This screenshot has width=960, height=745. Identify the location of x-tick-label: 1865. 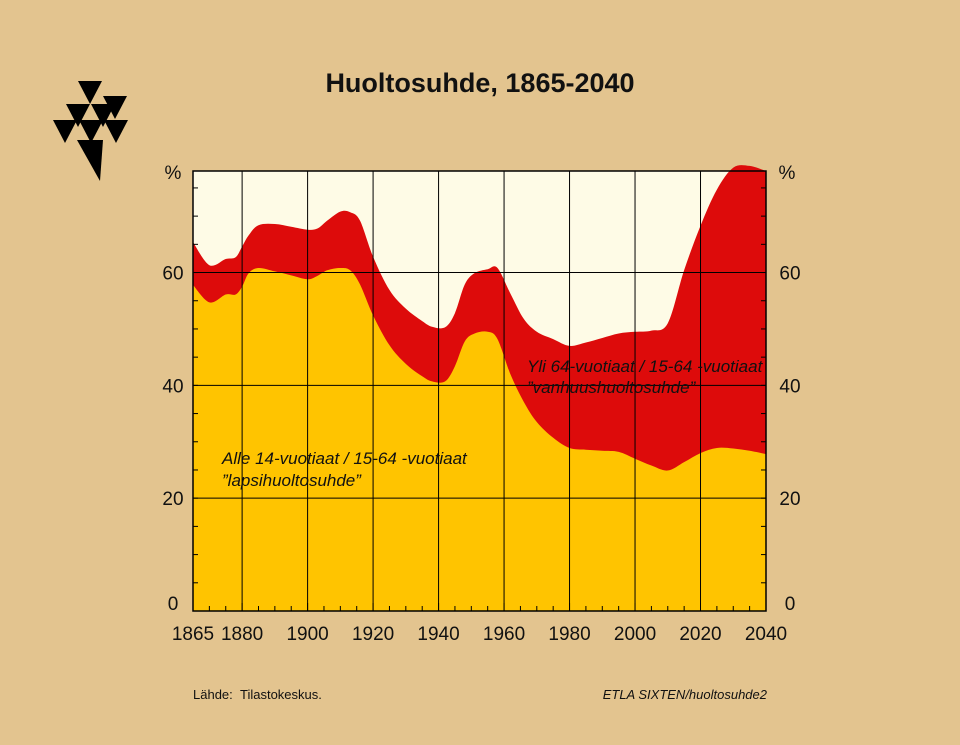
(193, 634).